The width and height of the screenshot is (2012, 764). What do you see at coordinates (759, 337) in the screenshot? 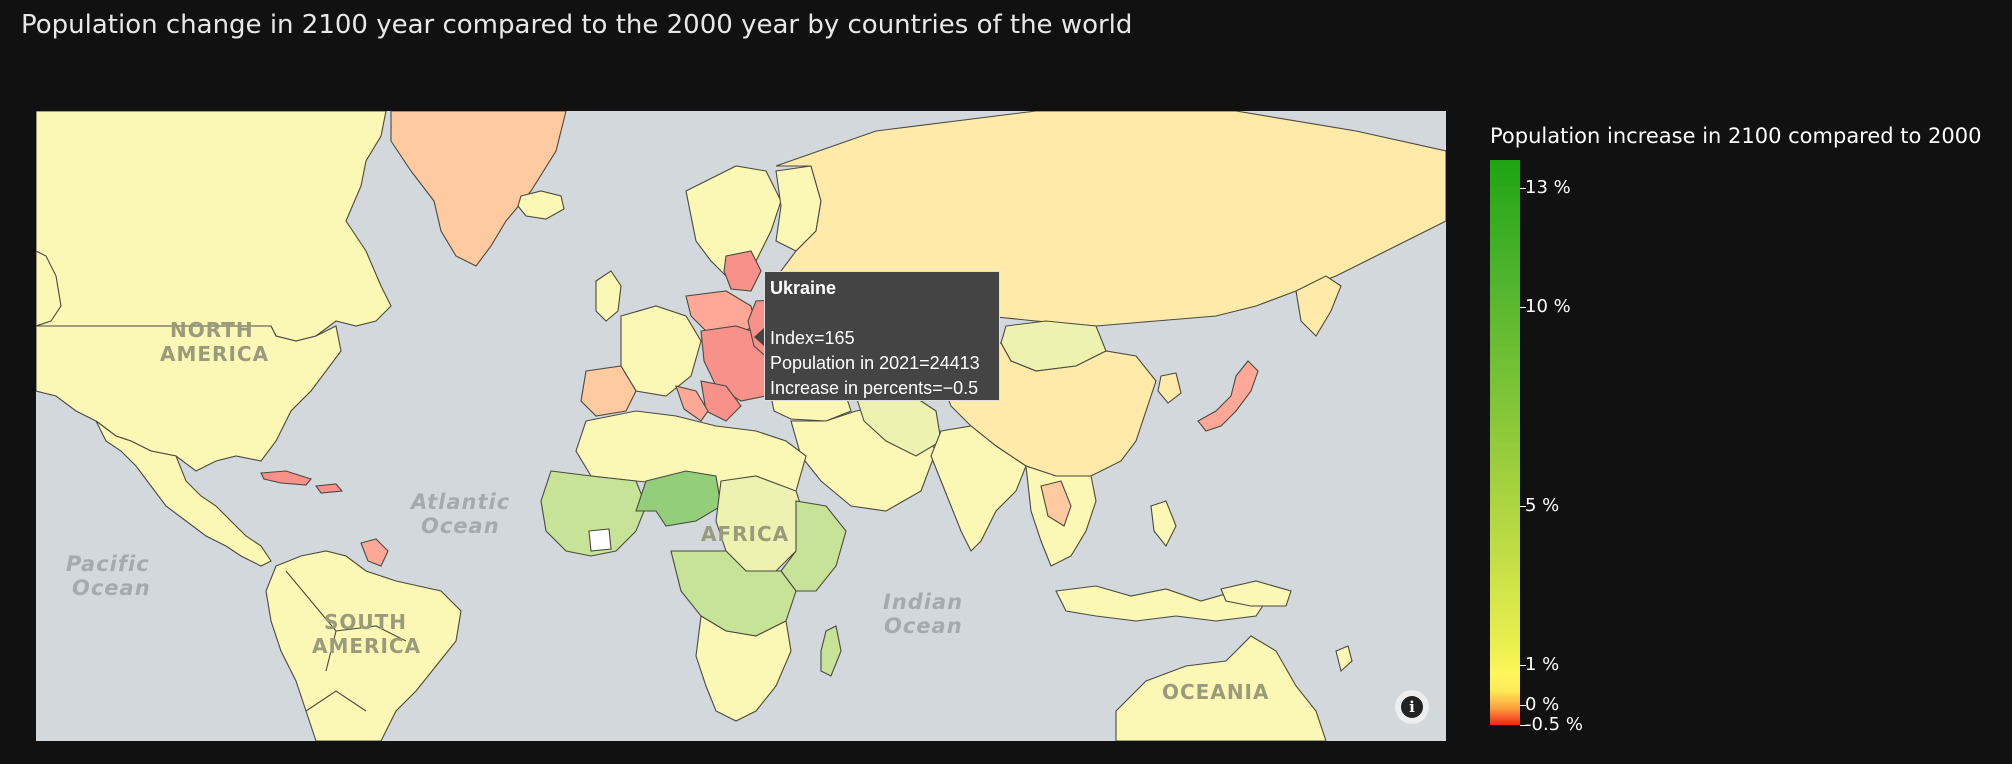
I see `tooltip-arrow` at bounding box center [759, 337].